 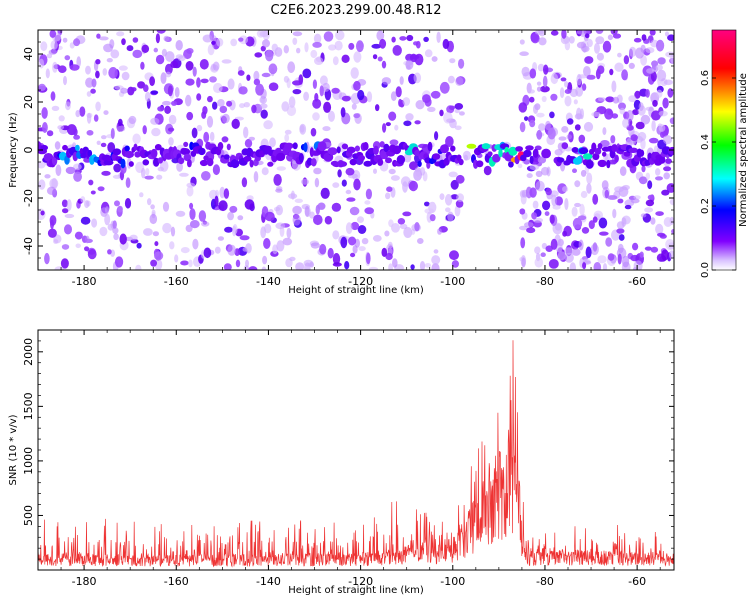 I want to click on y-tick-label: -40, so click(x=28, y=246).